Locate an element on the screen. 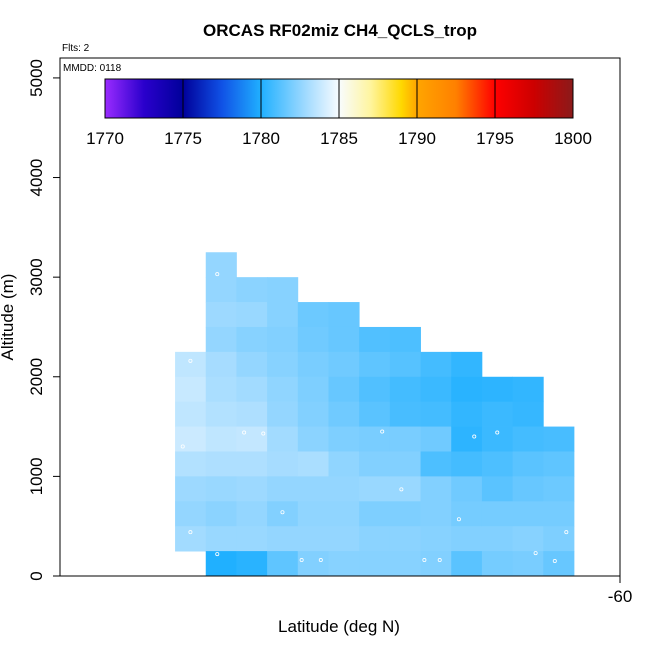 The height and width of the screenshot is (650, 650). colorbar-tick-label: 1800 is located at coordinates (573, 138).